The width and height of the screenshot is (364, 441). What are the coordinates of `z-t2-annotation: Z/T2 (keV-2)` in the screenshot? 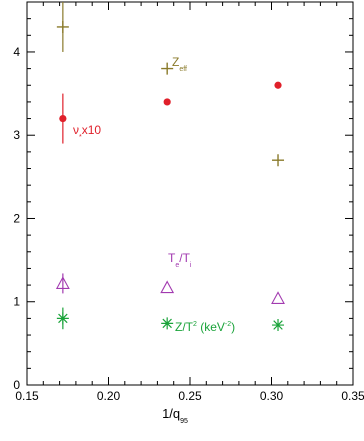 It's located at (205, 327).